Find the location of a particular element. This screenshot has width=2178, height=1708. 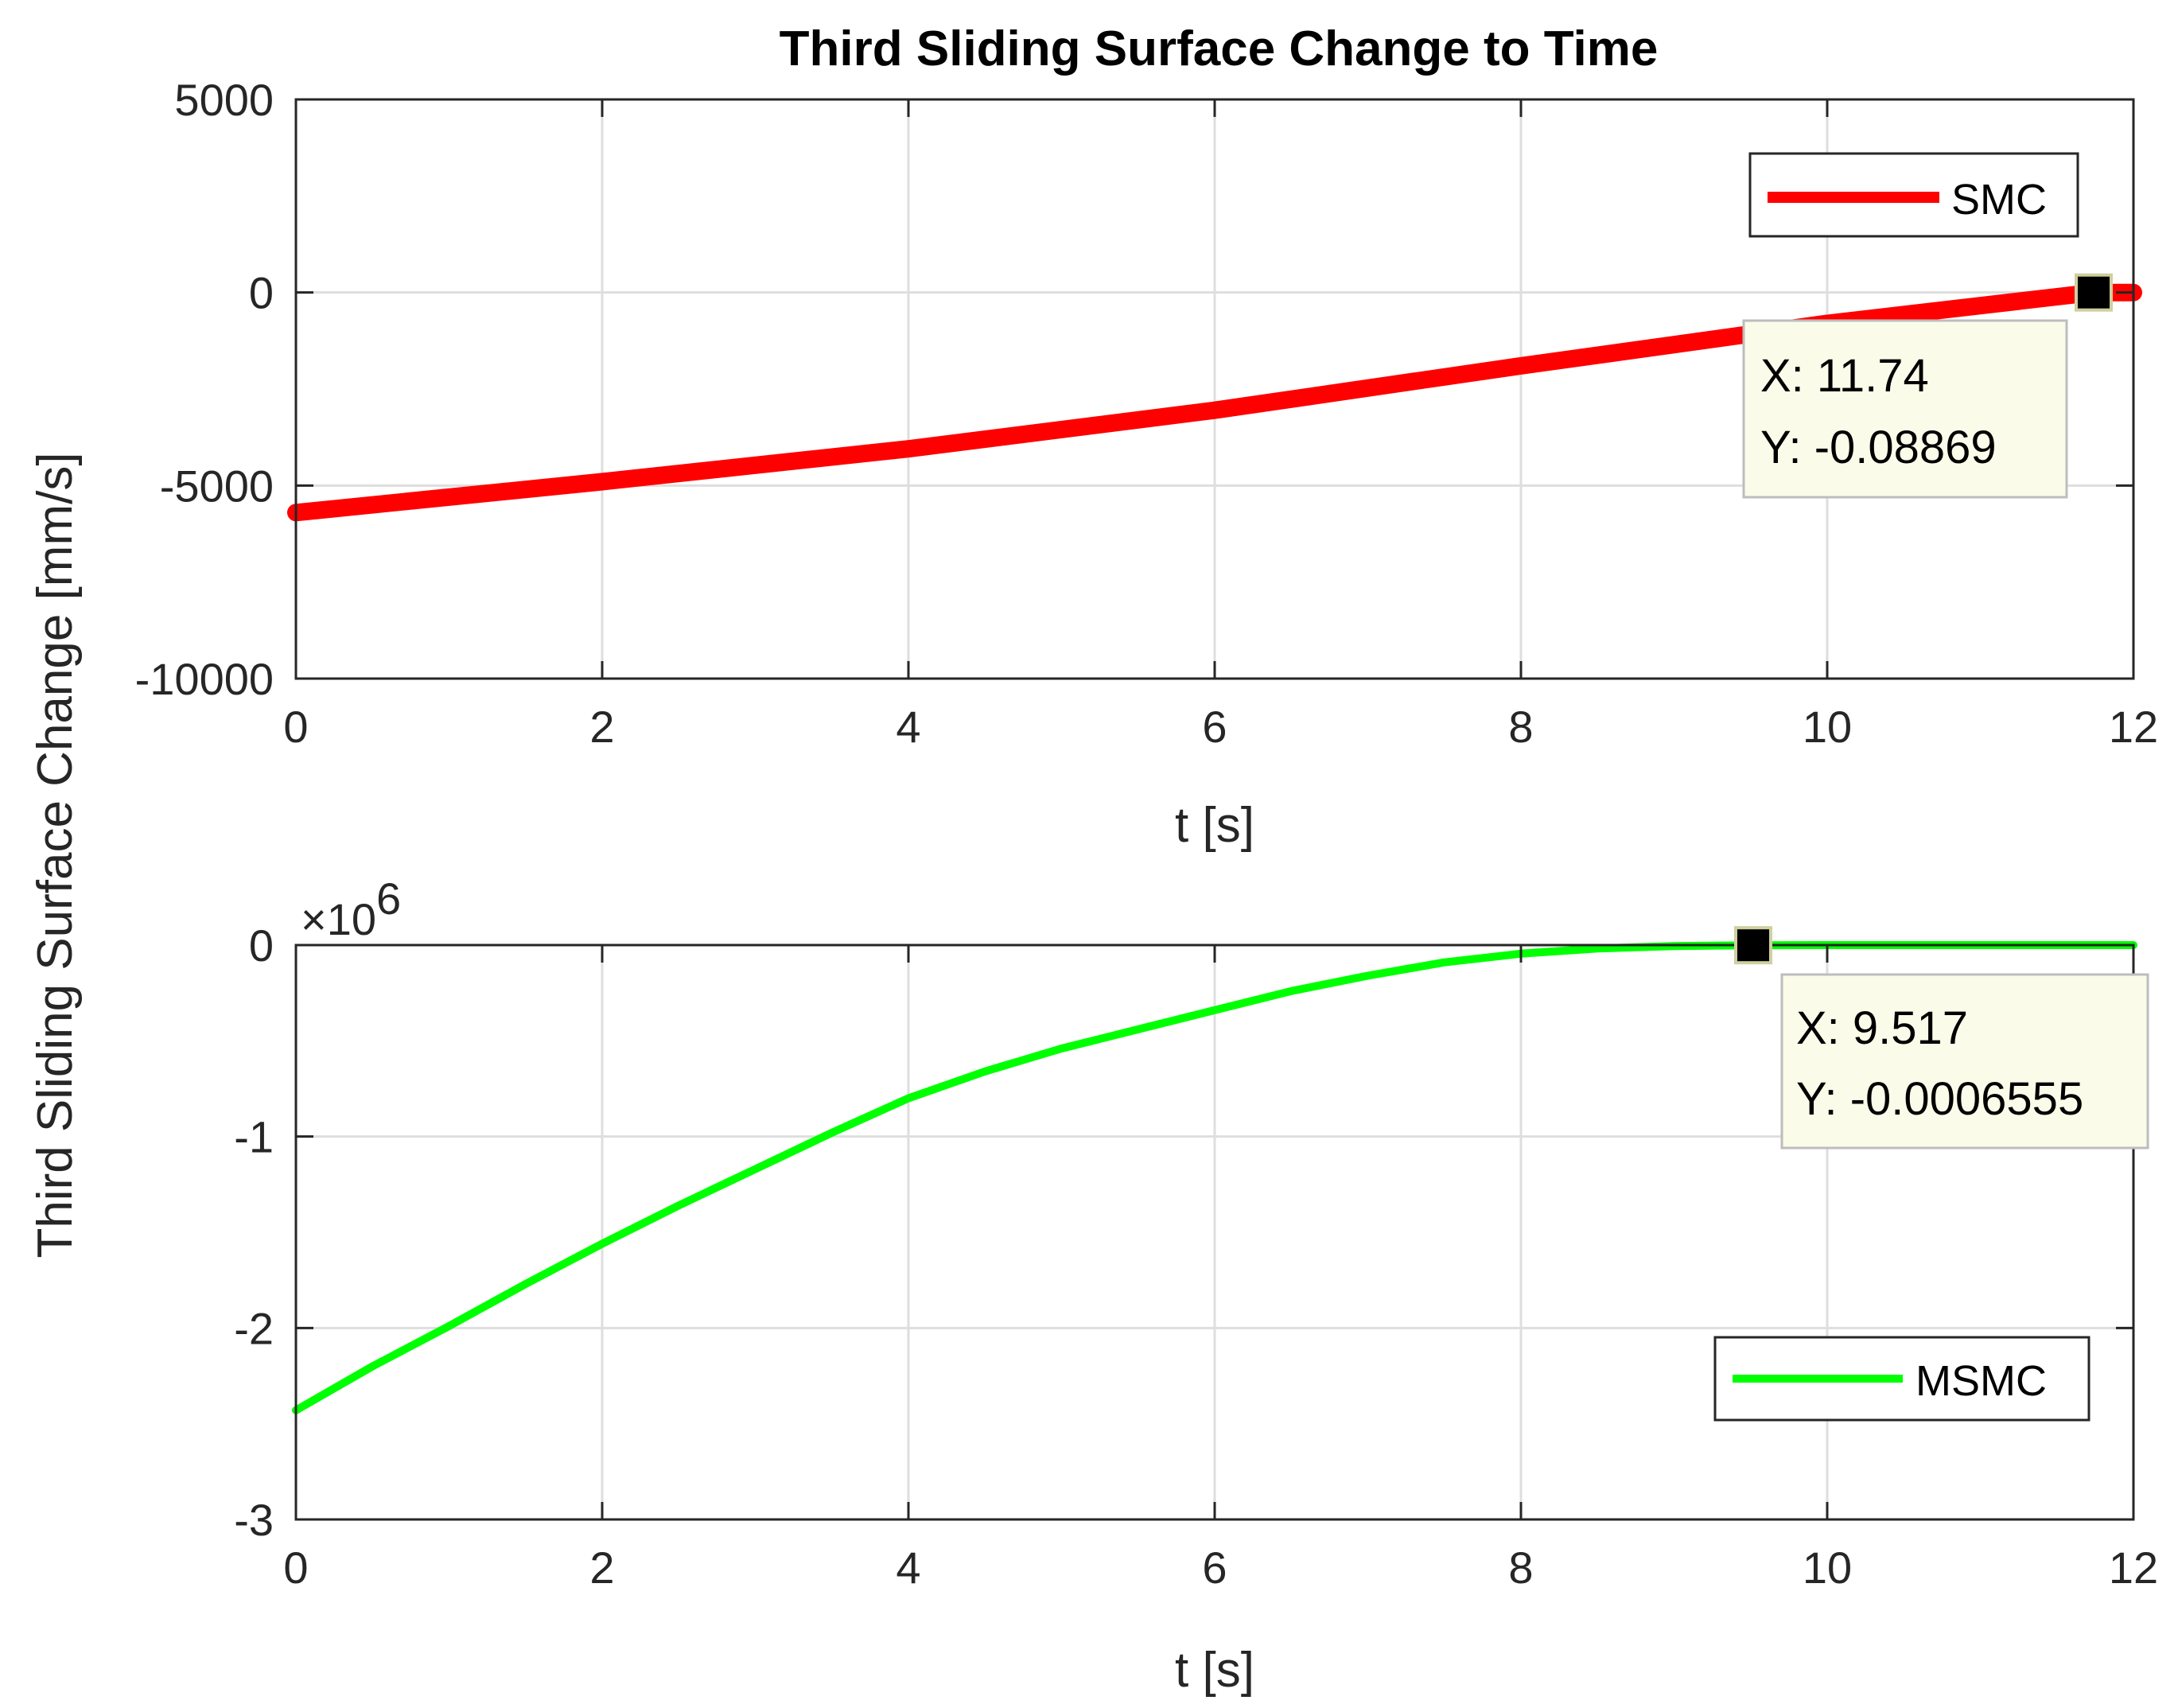

series-line-smc is located at coordinates (1214, 402).